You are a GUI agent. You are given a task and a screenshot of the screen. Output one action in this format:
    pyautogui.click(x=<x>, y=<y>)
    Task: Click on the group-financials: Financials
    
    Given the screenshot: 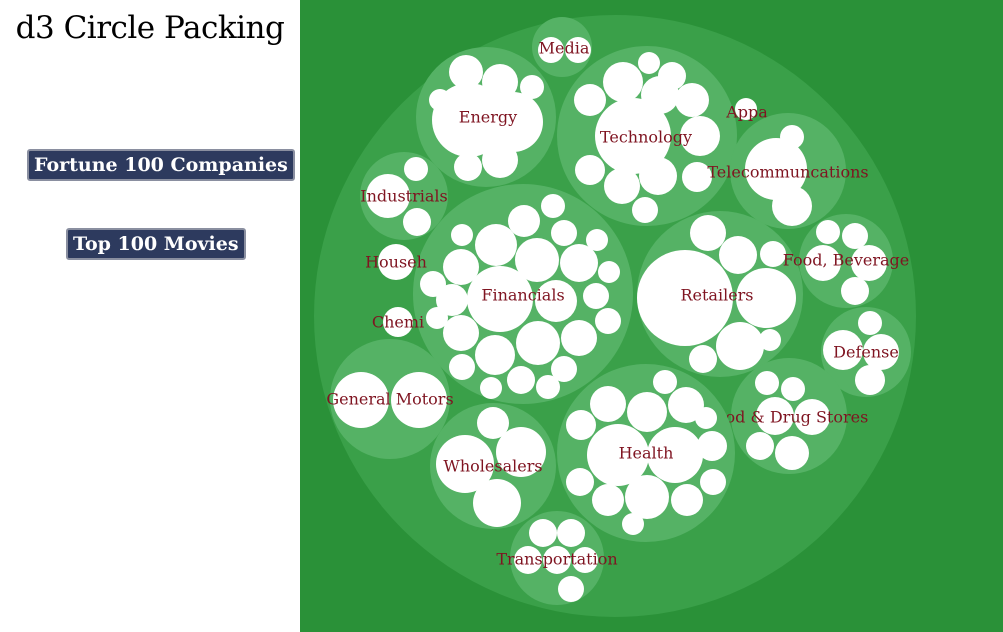 What is the action you would take?
    pyautogui.click(x=523, y=294)
    